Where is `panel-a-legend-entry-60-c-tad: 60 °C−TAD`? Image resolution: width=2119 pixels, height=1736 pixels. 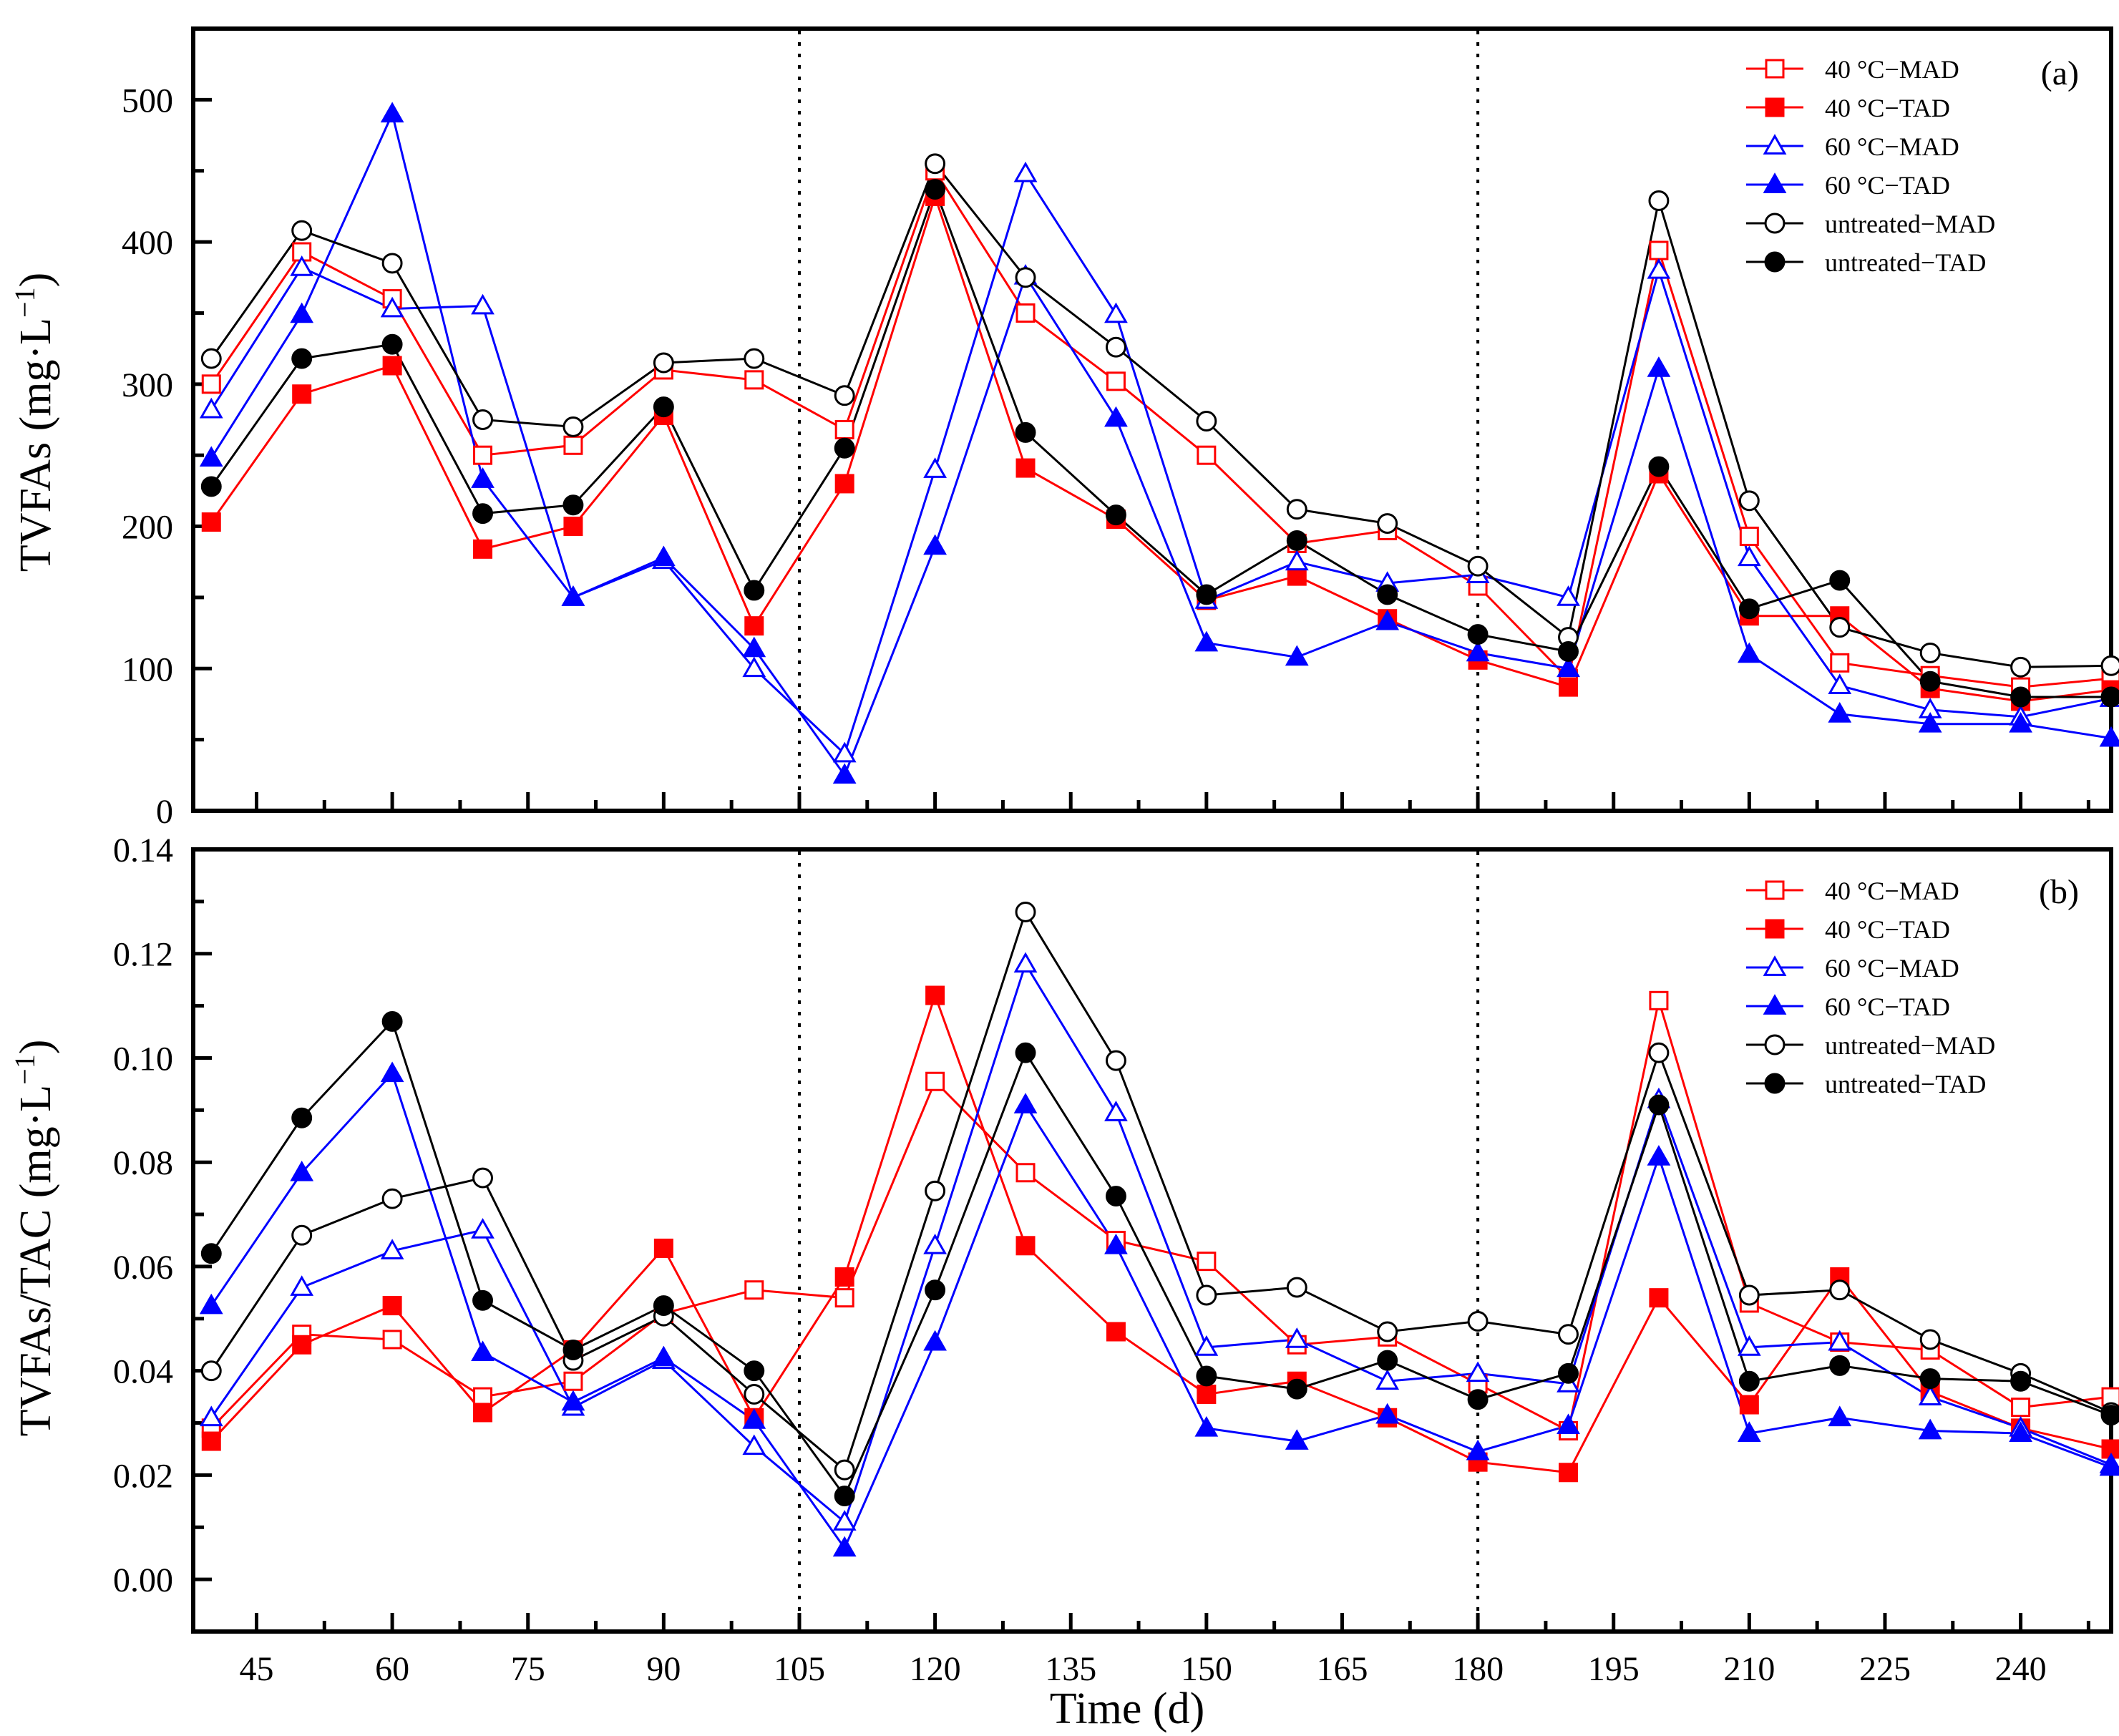 panel-a-legend-entry-60-c-tad: 60 °C−TAD is located at coordinates (1887, 186).